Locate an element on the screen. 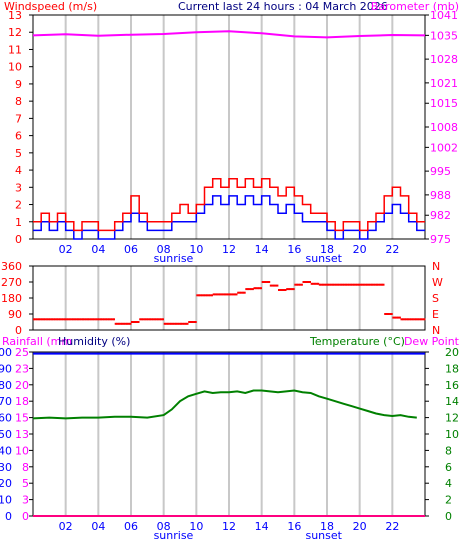 This screenshot has width=463, height=542. x-tick-label-top-14: 14 is located at coordinates (262, 249).